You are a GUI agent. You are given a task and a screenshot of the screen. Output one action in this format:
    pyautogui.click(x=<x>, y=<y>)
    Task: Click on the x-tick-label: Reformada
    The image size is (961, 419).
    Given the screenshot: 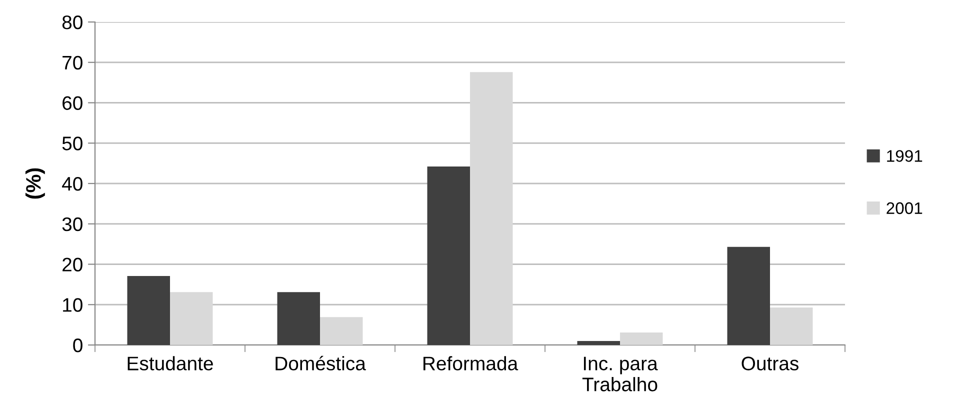 What is the action you would take?
    pyautogui.click(x=471, y=363)
    